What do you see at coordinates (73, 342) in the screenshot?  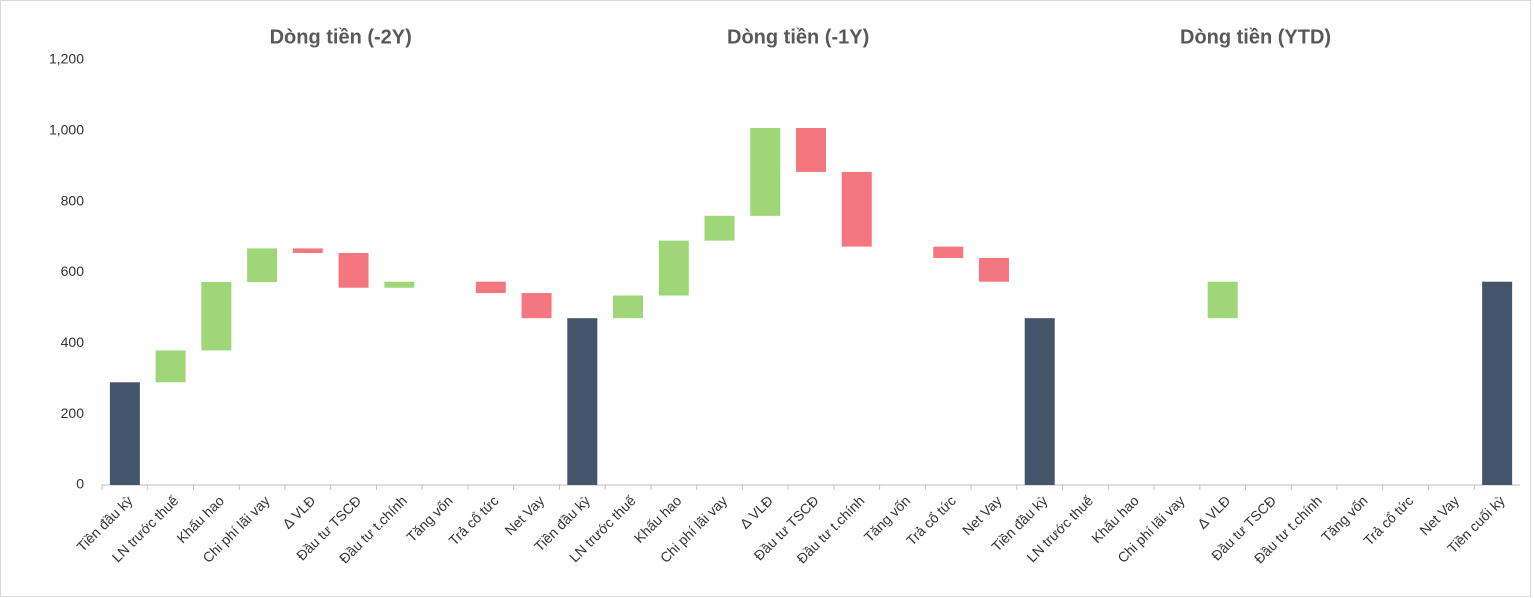 I see `y-tick-label: 400` at bounding box center [73, 342].